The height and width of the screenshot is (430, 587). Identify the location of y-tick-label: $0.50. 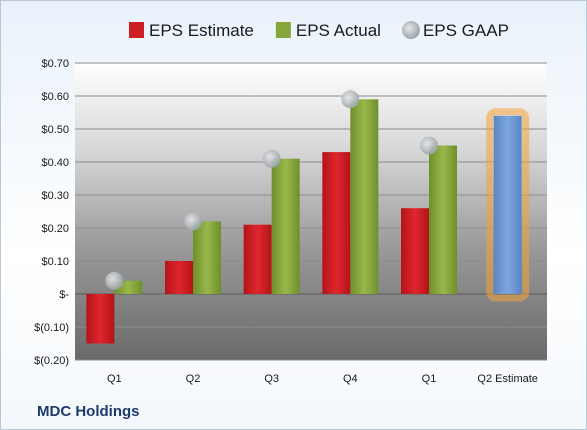
(55, 130).